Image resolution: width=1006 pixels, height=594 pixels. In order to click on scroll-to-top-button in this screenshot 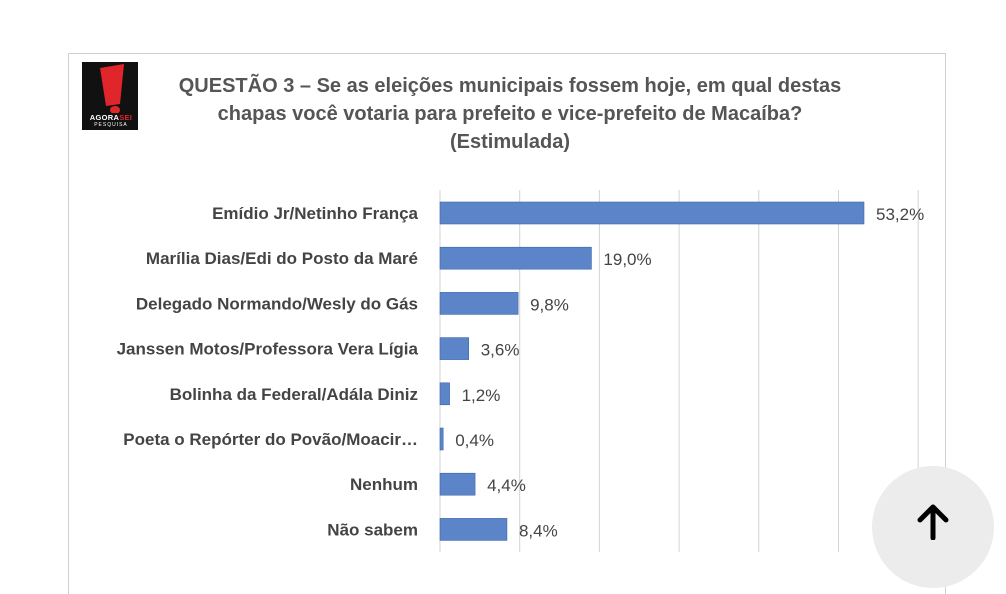, I will do `click(933, 527)`.